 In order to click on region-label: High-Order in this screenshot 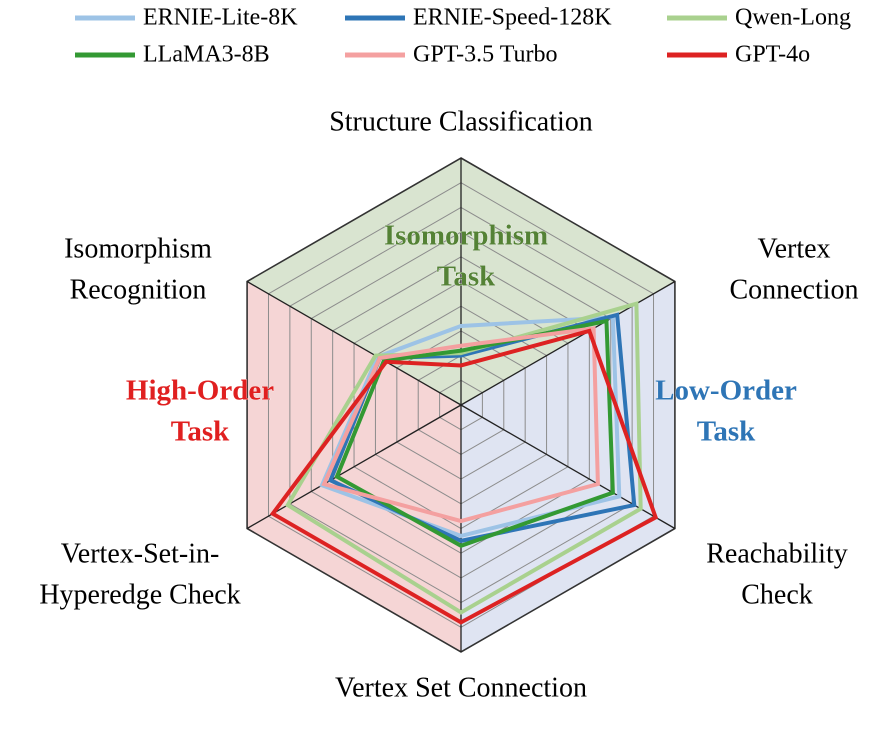, I will do `click(200, 391)`.